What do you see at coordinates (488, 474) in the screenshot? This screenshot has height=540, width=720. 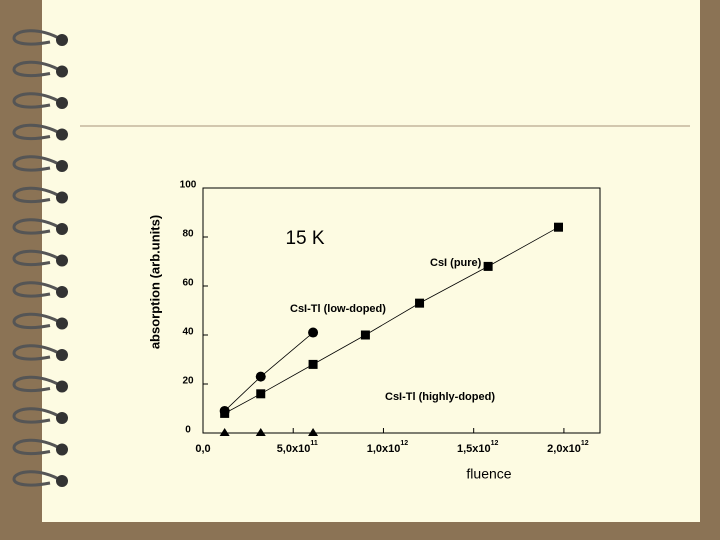 I see `x-axis-label: fluence` at bounding box center [488, 474].